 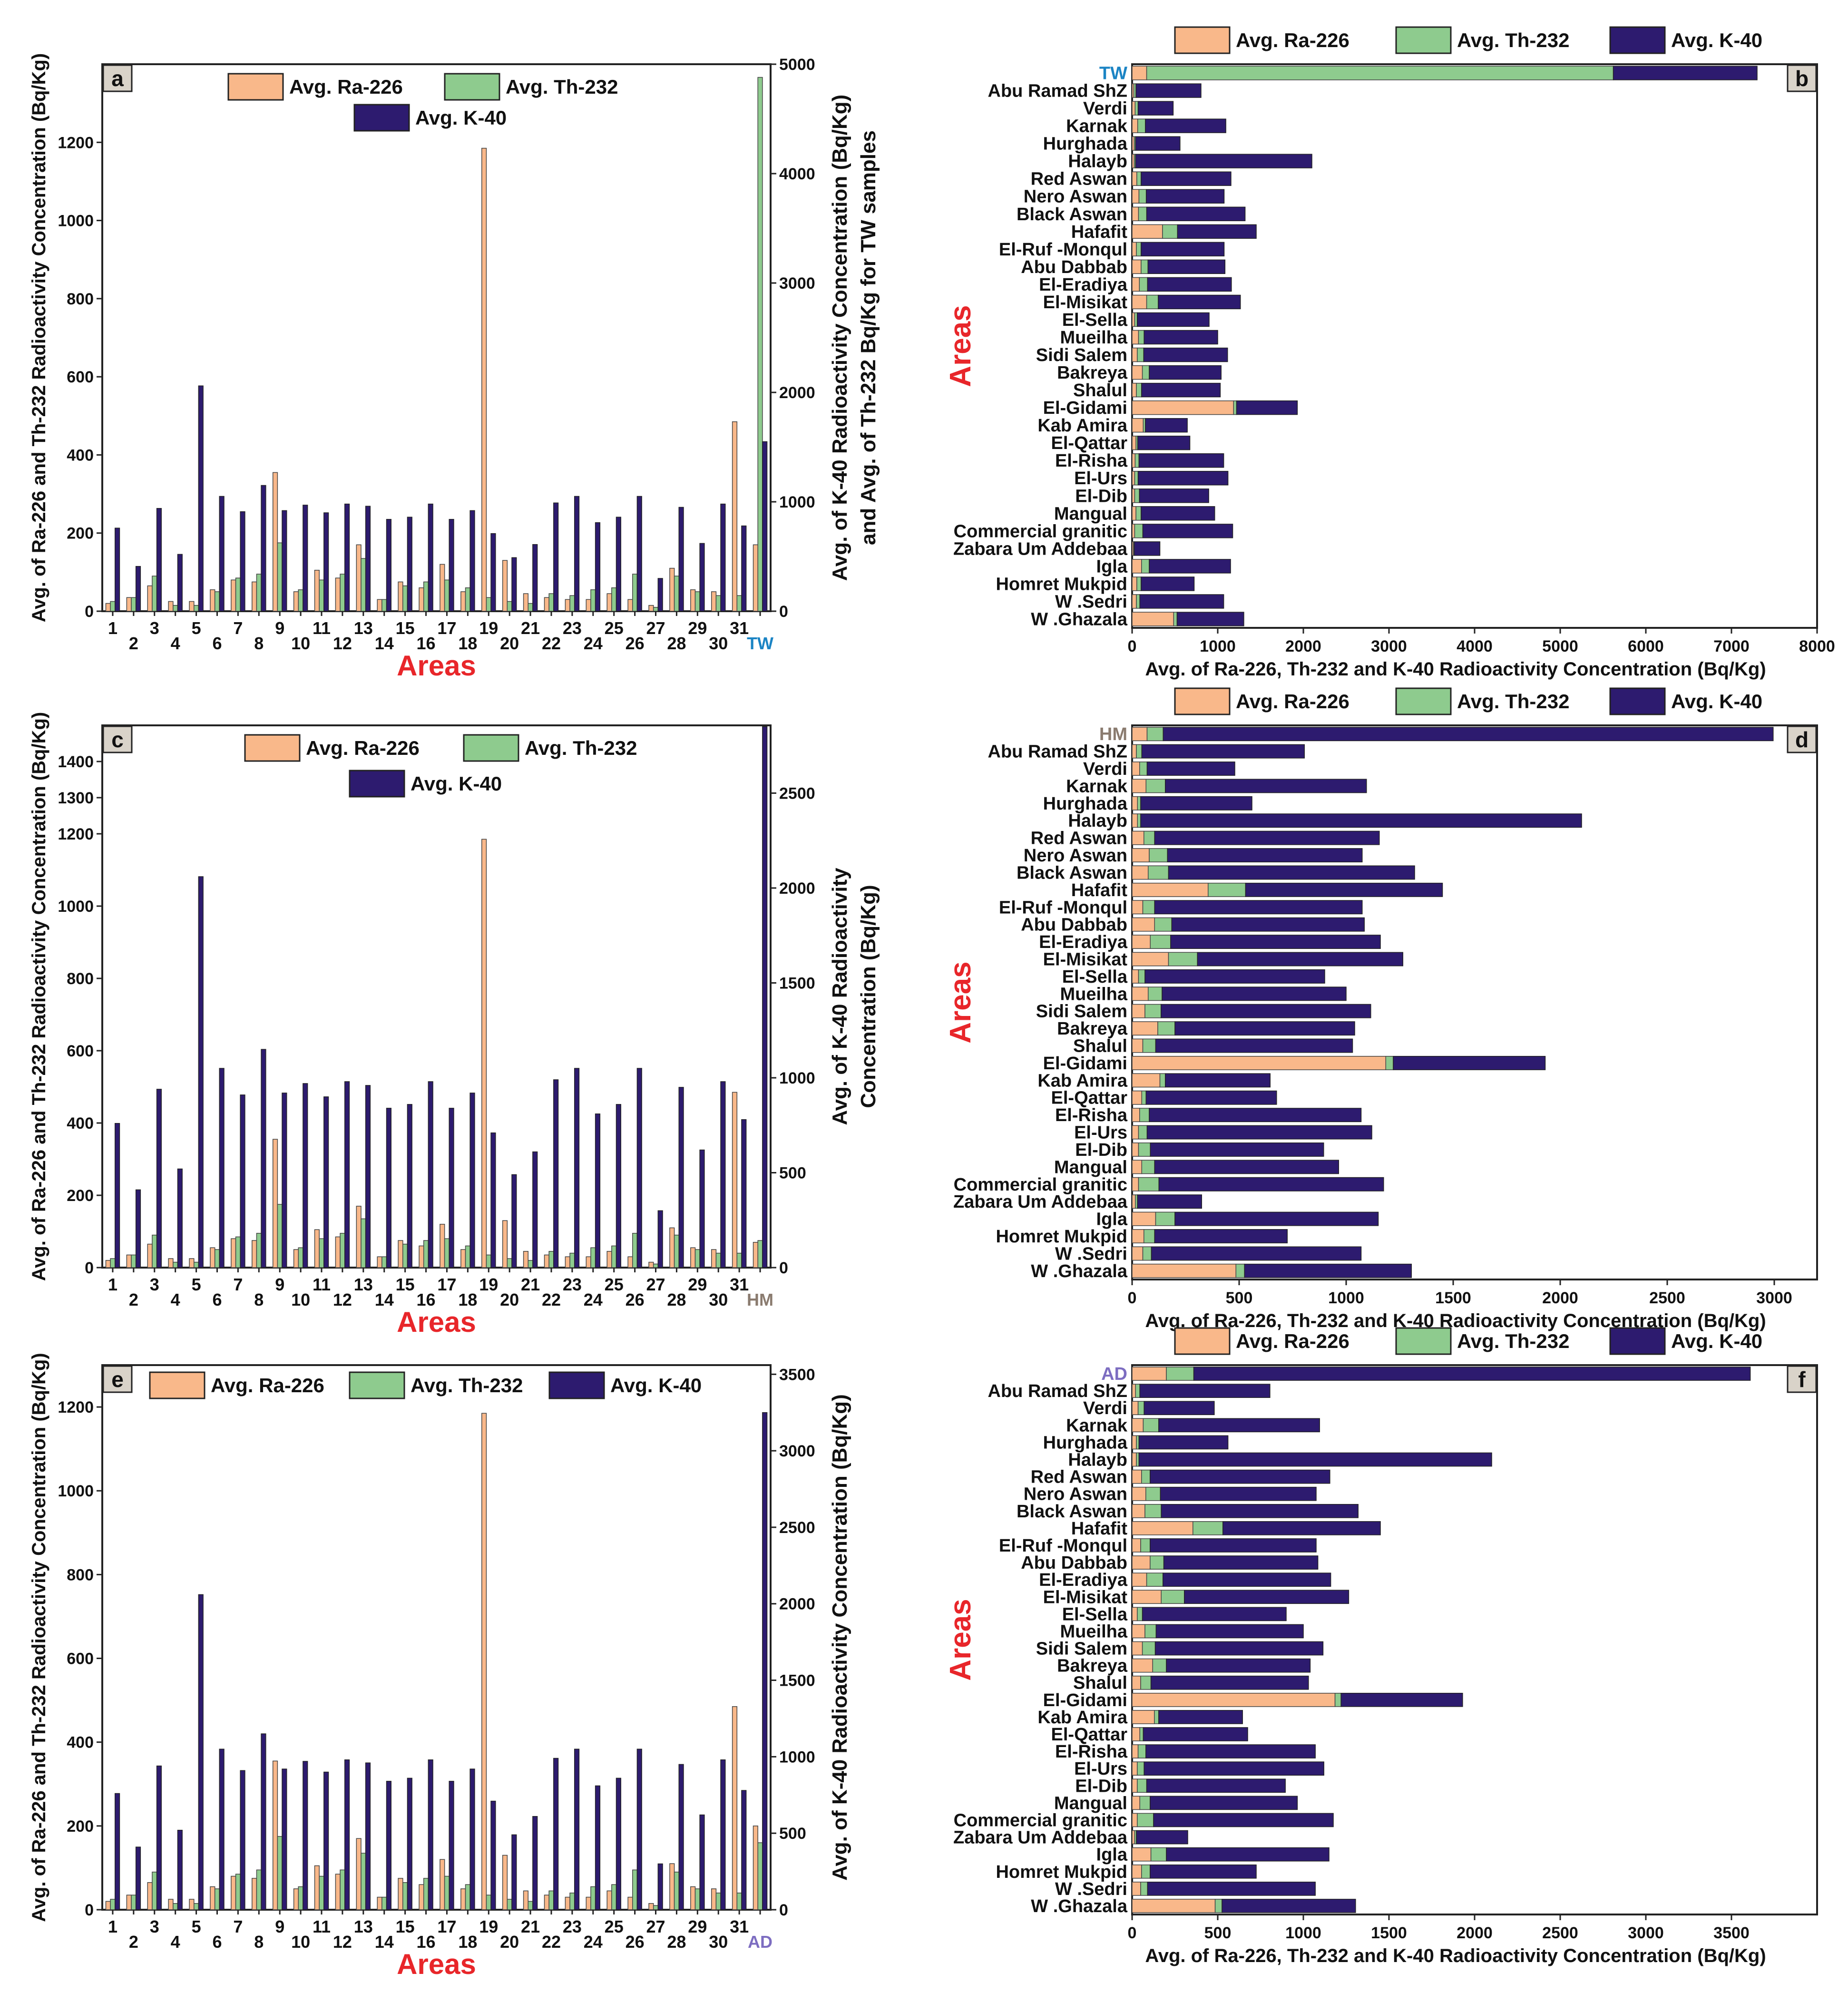 I want to click on seg-k-El-Qattar, so click(x=1195, y=1734).